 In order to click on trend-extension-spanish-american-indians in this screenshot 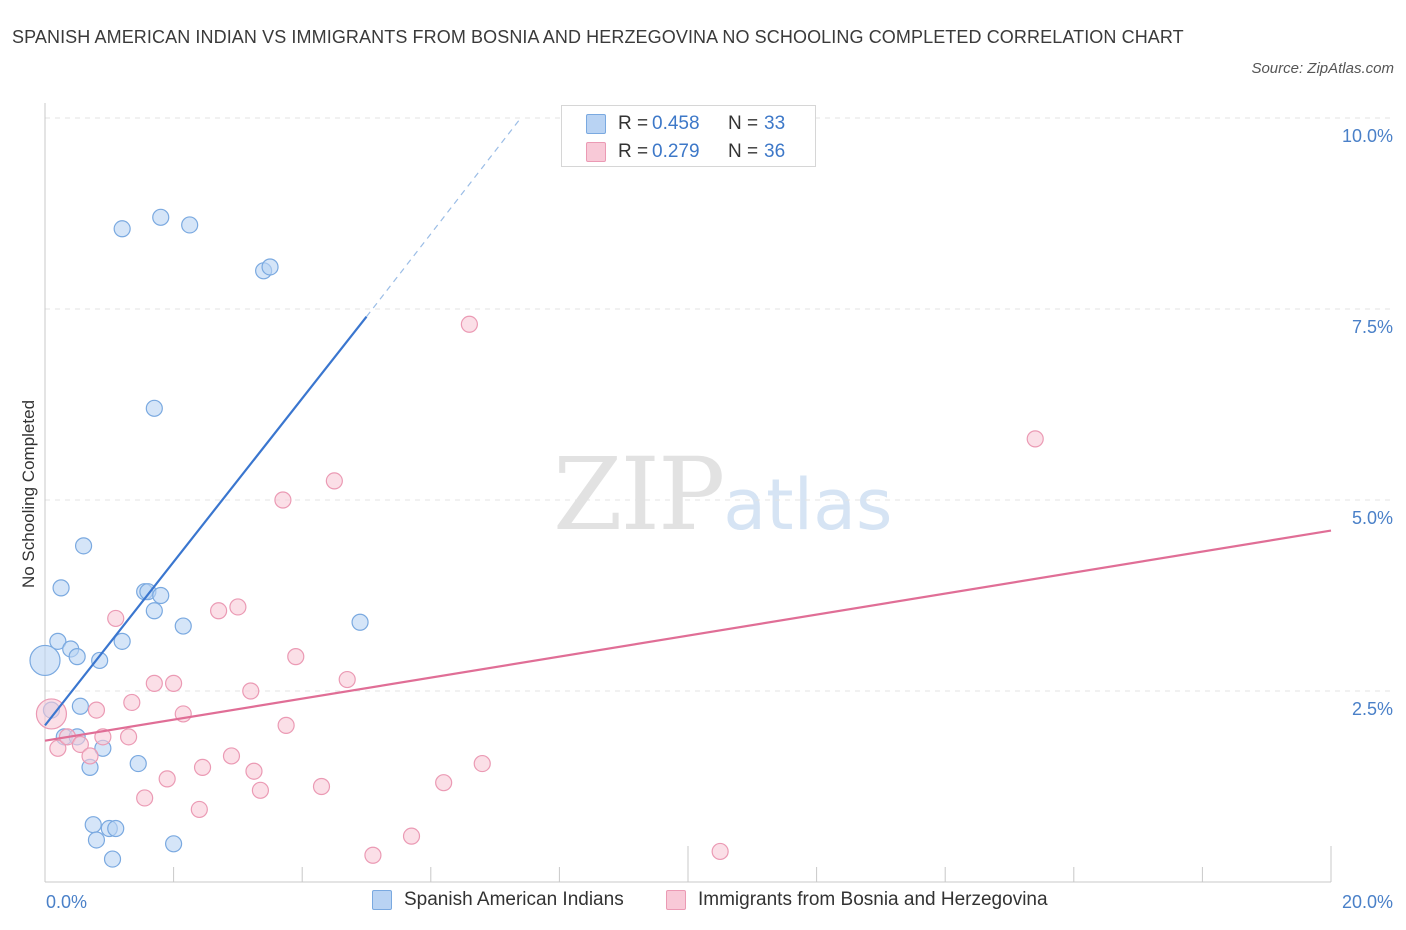, I will do `click(444, 217)`.